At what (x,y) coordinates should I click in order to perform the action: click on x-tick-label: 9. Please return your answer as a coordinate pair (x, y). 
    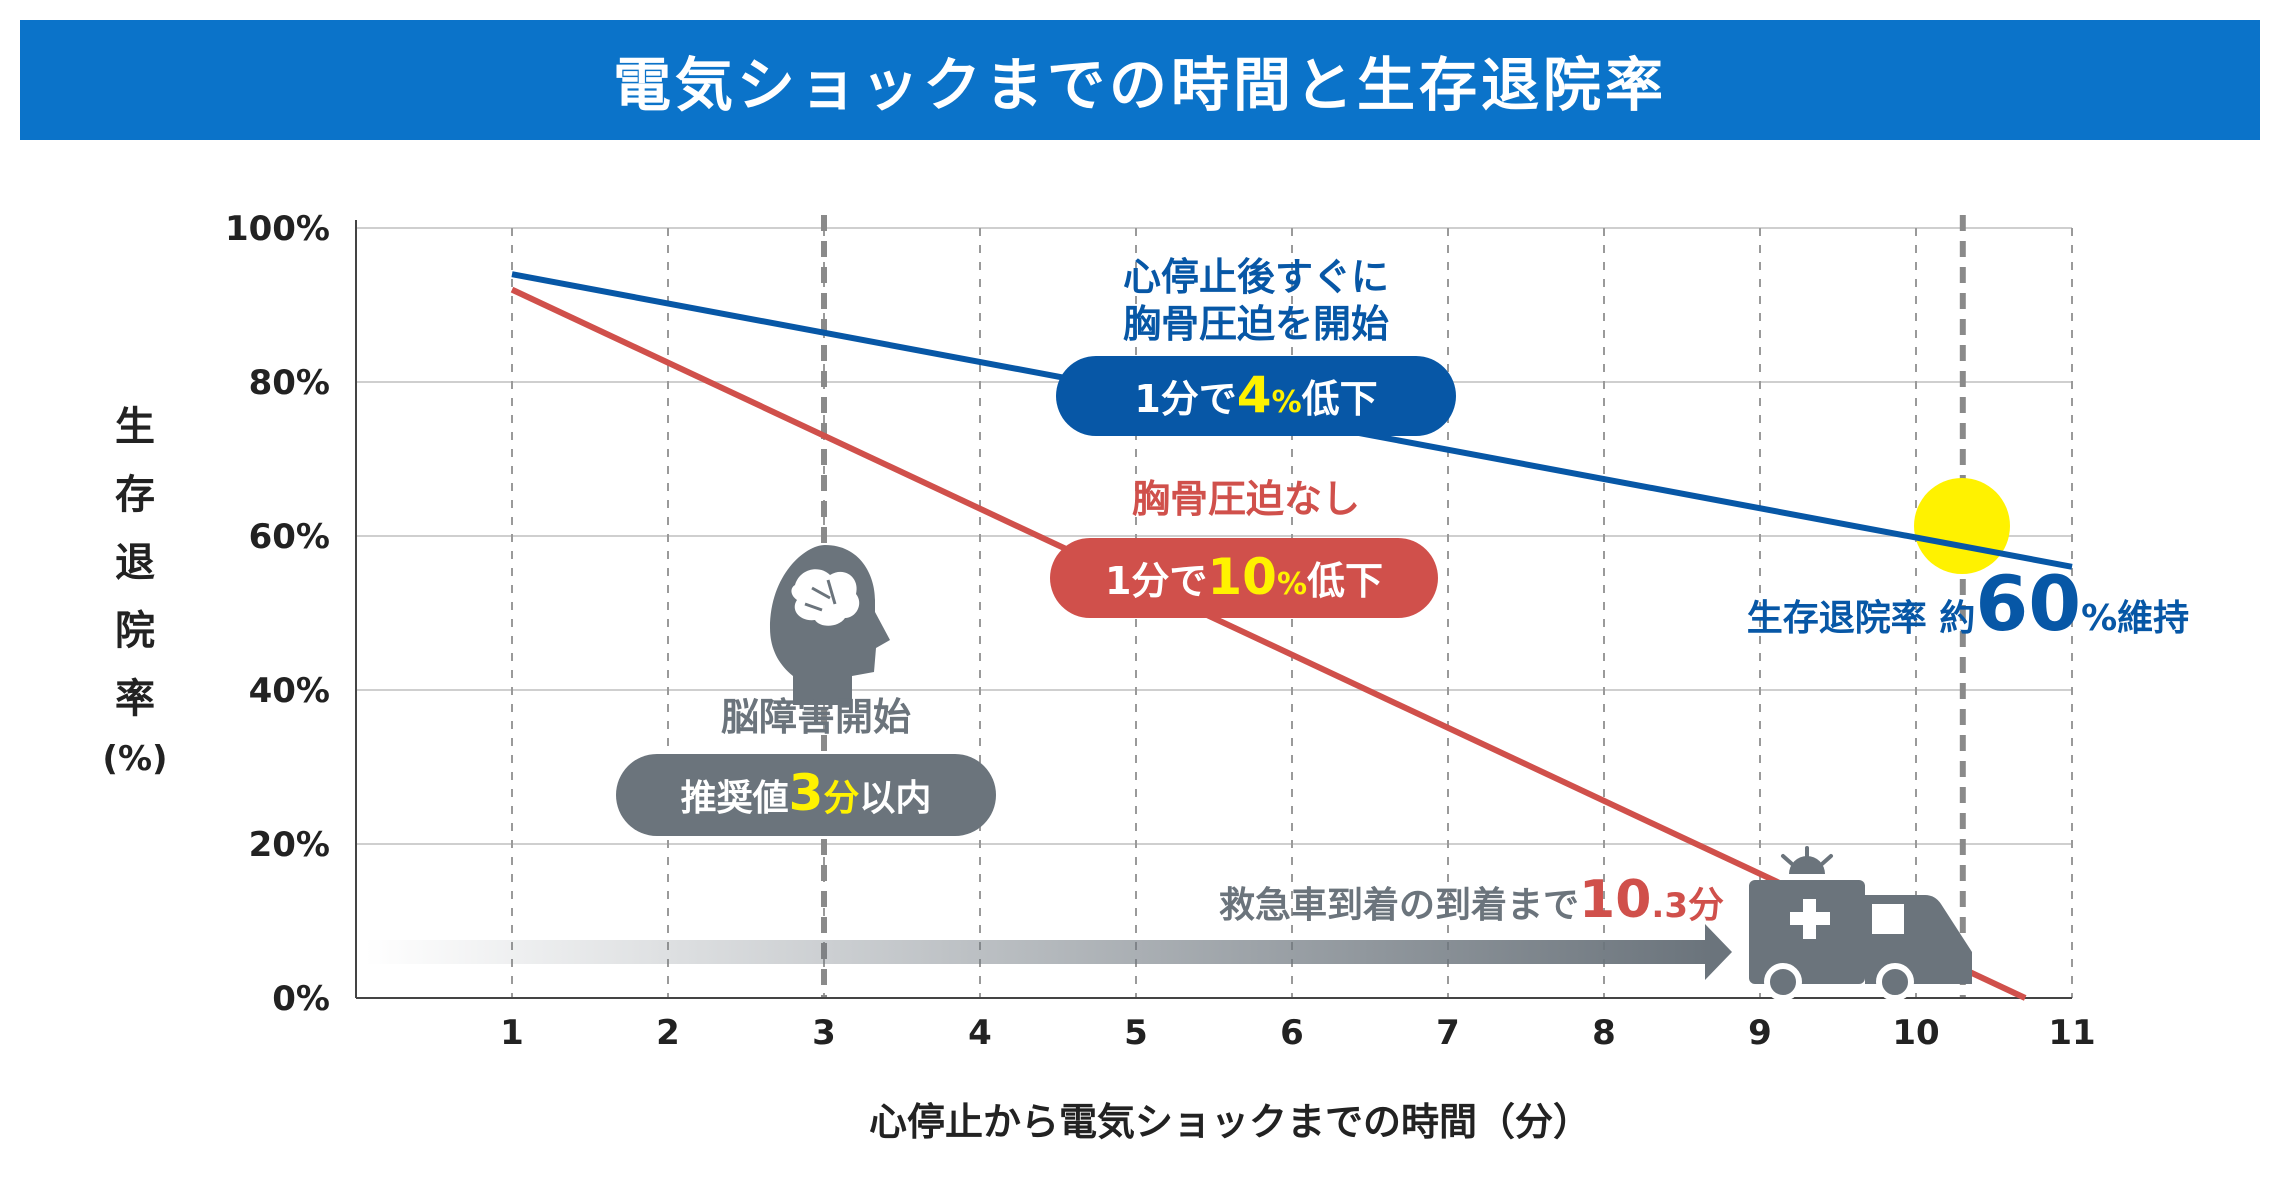
    Looking at the image, I should click on (1760, 1033).